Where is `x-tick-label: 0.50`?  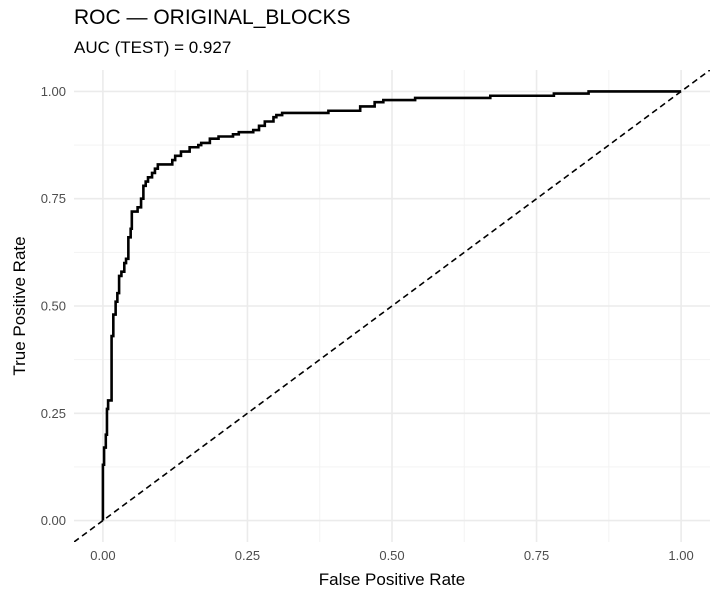 x-tick-label: 0.50 is located at coordinates (391, 555).